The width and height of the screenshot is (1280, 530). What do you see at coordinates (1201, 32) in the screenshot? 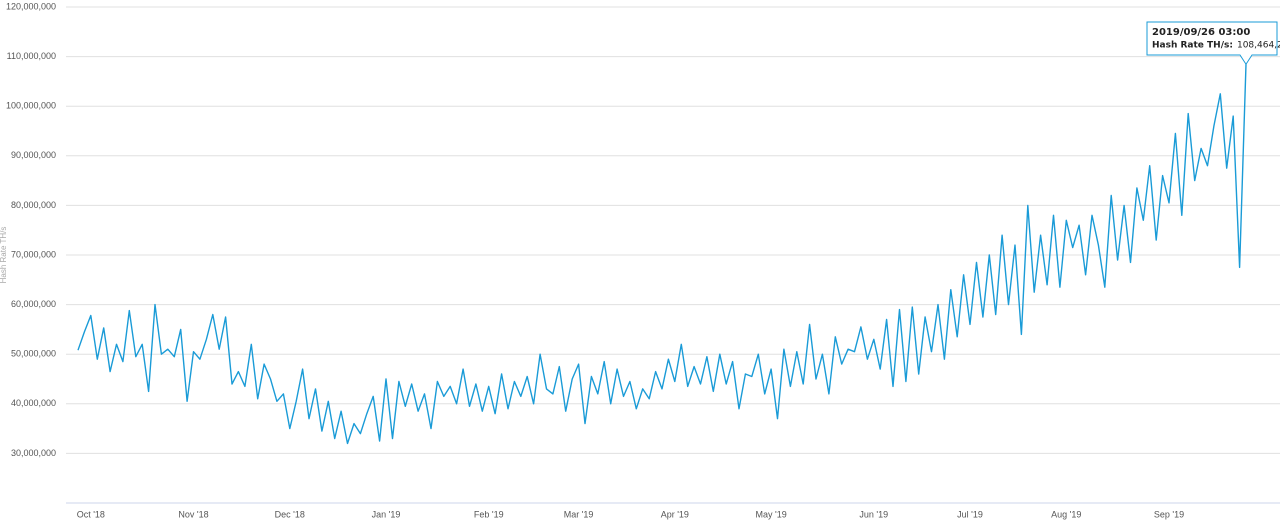
I see `tooltip-date: 2019/09/26 03:00` at bounding box center [1201, 32].